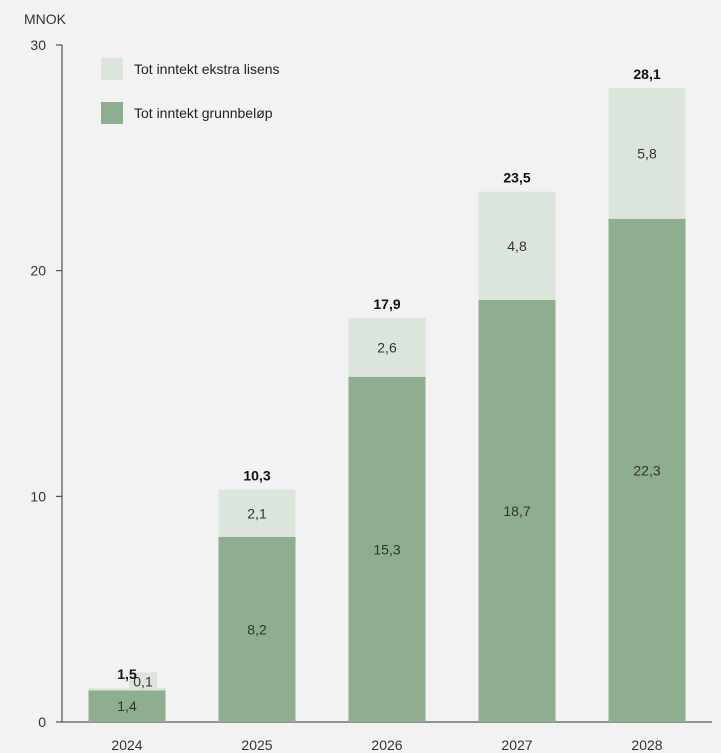 The image size is (721, 753). What do you see at coordinates (38, 271) in the screenshot?
I see `y-tick-label: 20` at bounding box center [38, 271].